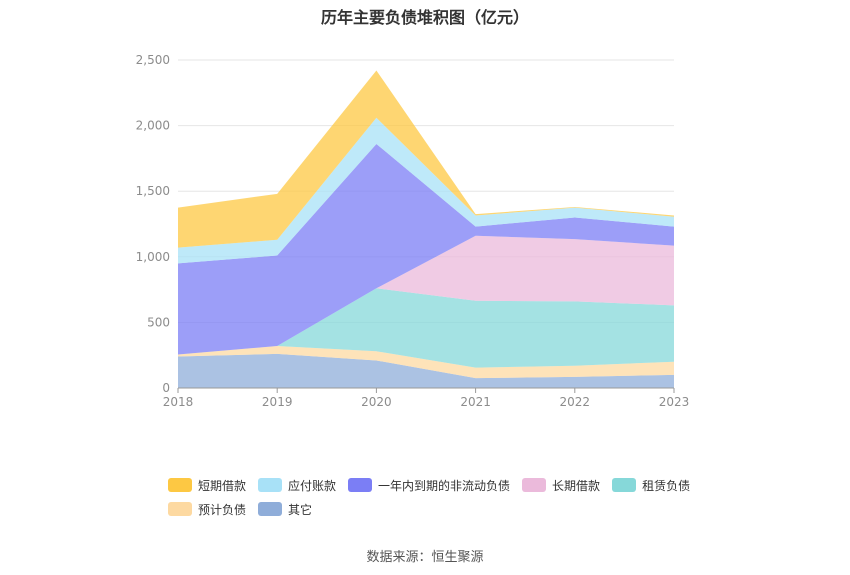 This screenshot has width=850, height=575. I want to click on legend-label: 长期借款, so click(576, 485).